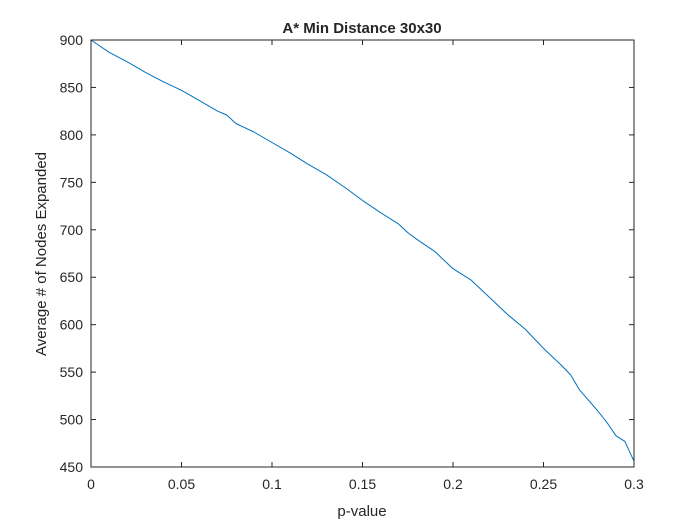 This screenshot has height=530, width=700. What do you see at coordinates (91, 484) in the screenshot?
I see `x-tick-label: 0` at bounding box center [91, 484].